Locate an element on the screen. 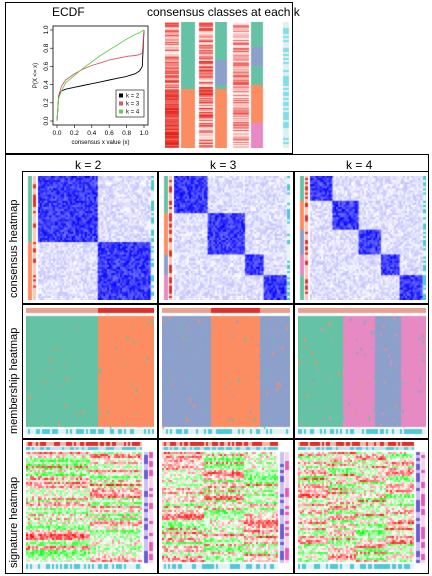 This screenshot has width=432, height=576. y-tick-label: 0.0 is located at coordinates (46, 120).